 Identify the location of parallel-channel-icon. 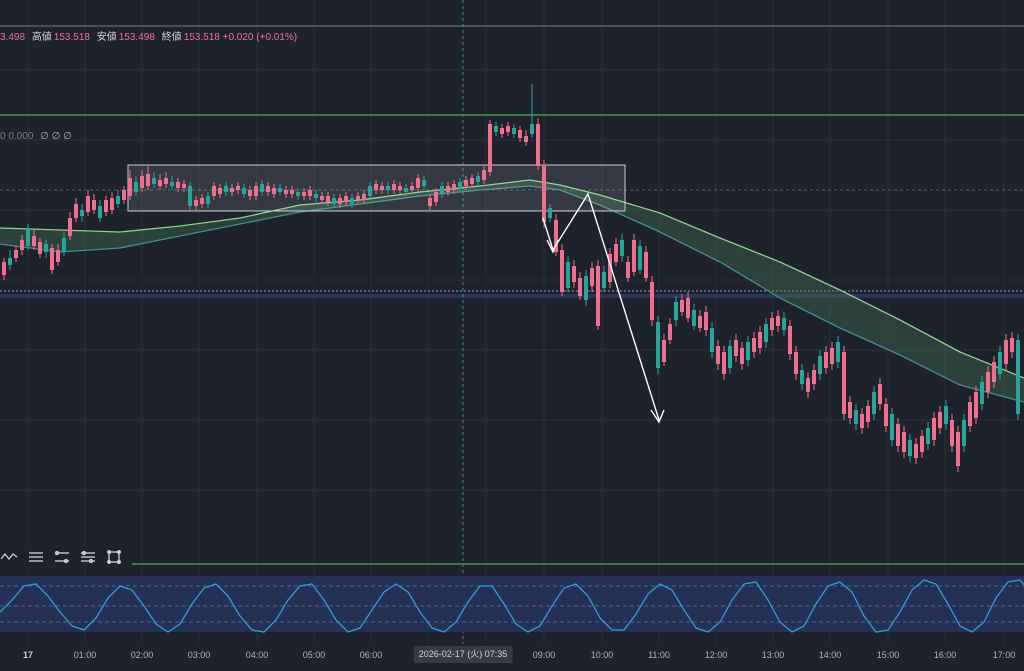
(62, 557).